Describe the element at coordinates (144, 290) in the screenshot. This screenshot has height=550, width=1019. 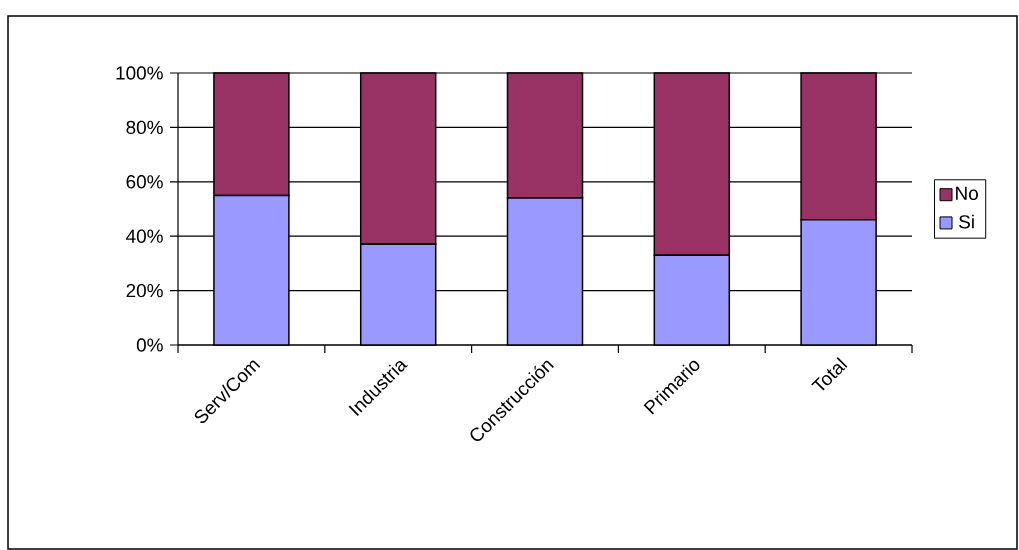
I see `y-tick-label: 20%` at that location.